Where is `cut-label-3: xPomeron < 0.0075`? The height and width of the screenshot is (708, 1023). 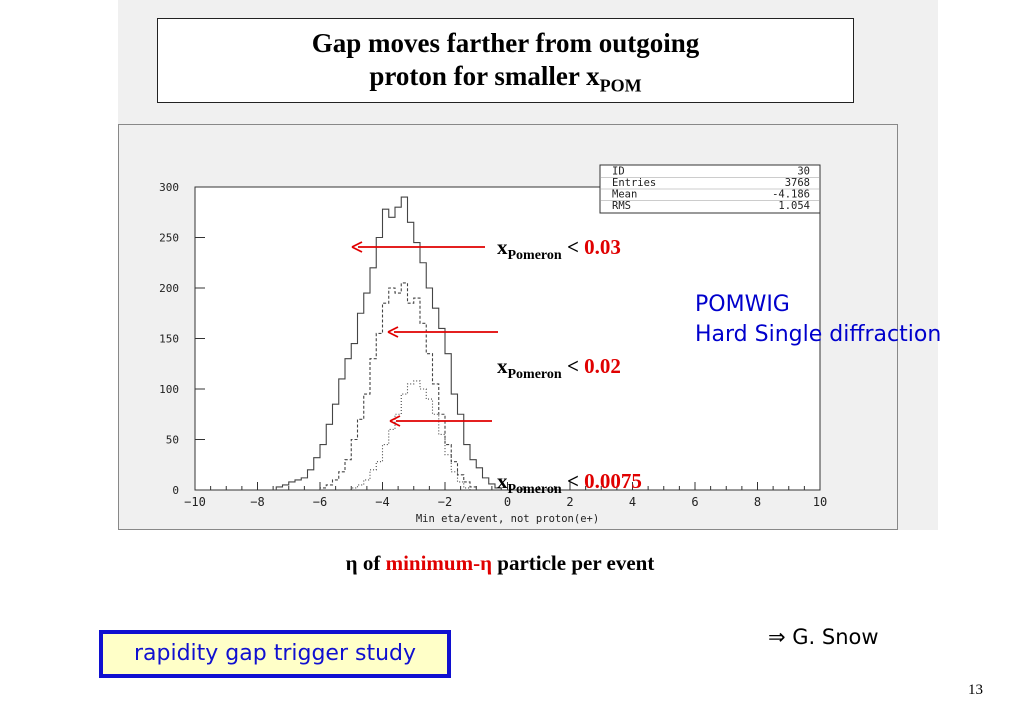 cut-label-3: xPomeron < 0.0075 is located at coordinates (569, 483).